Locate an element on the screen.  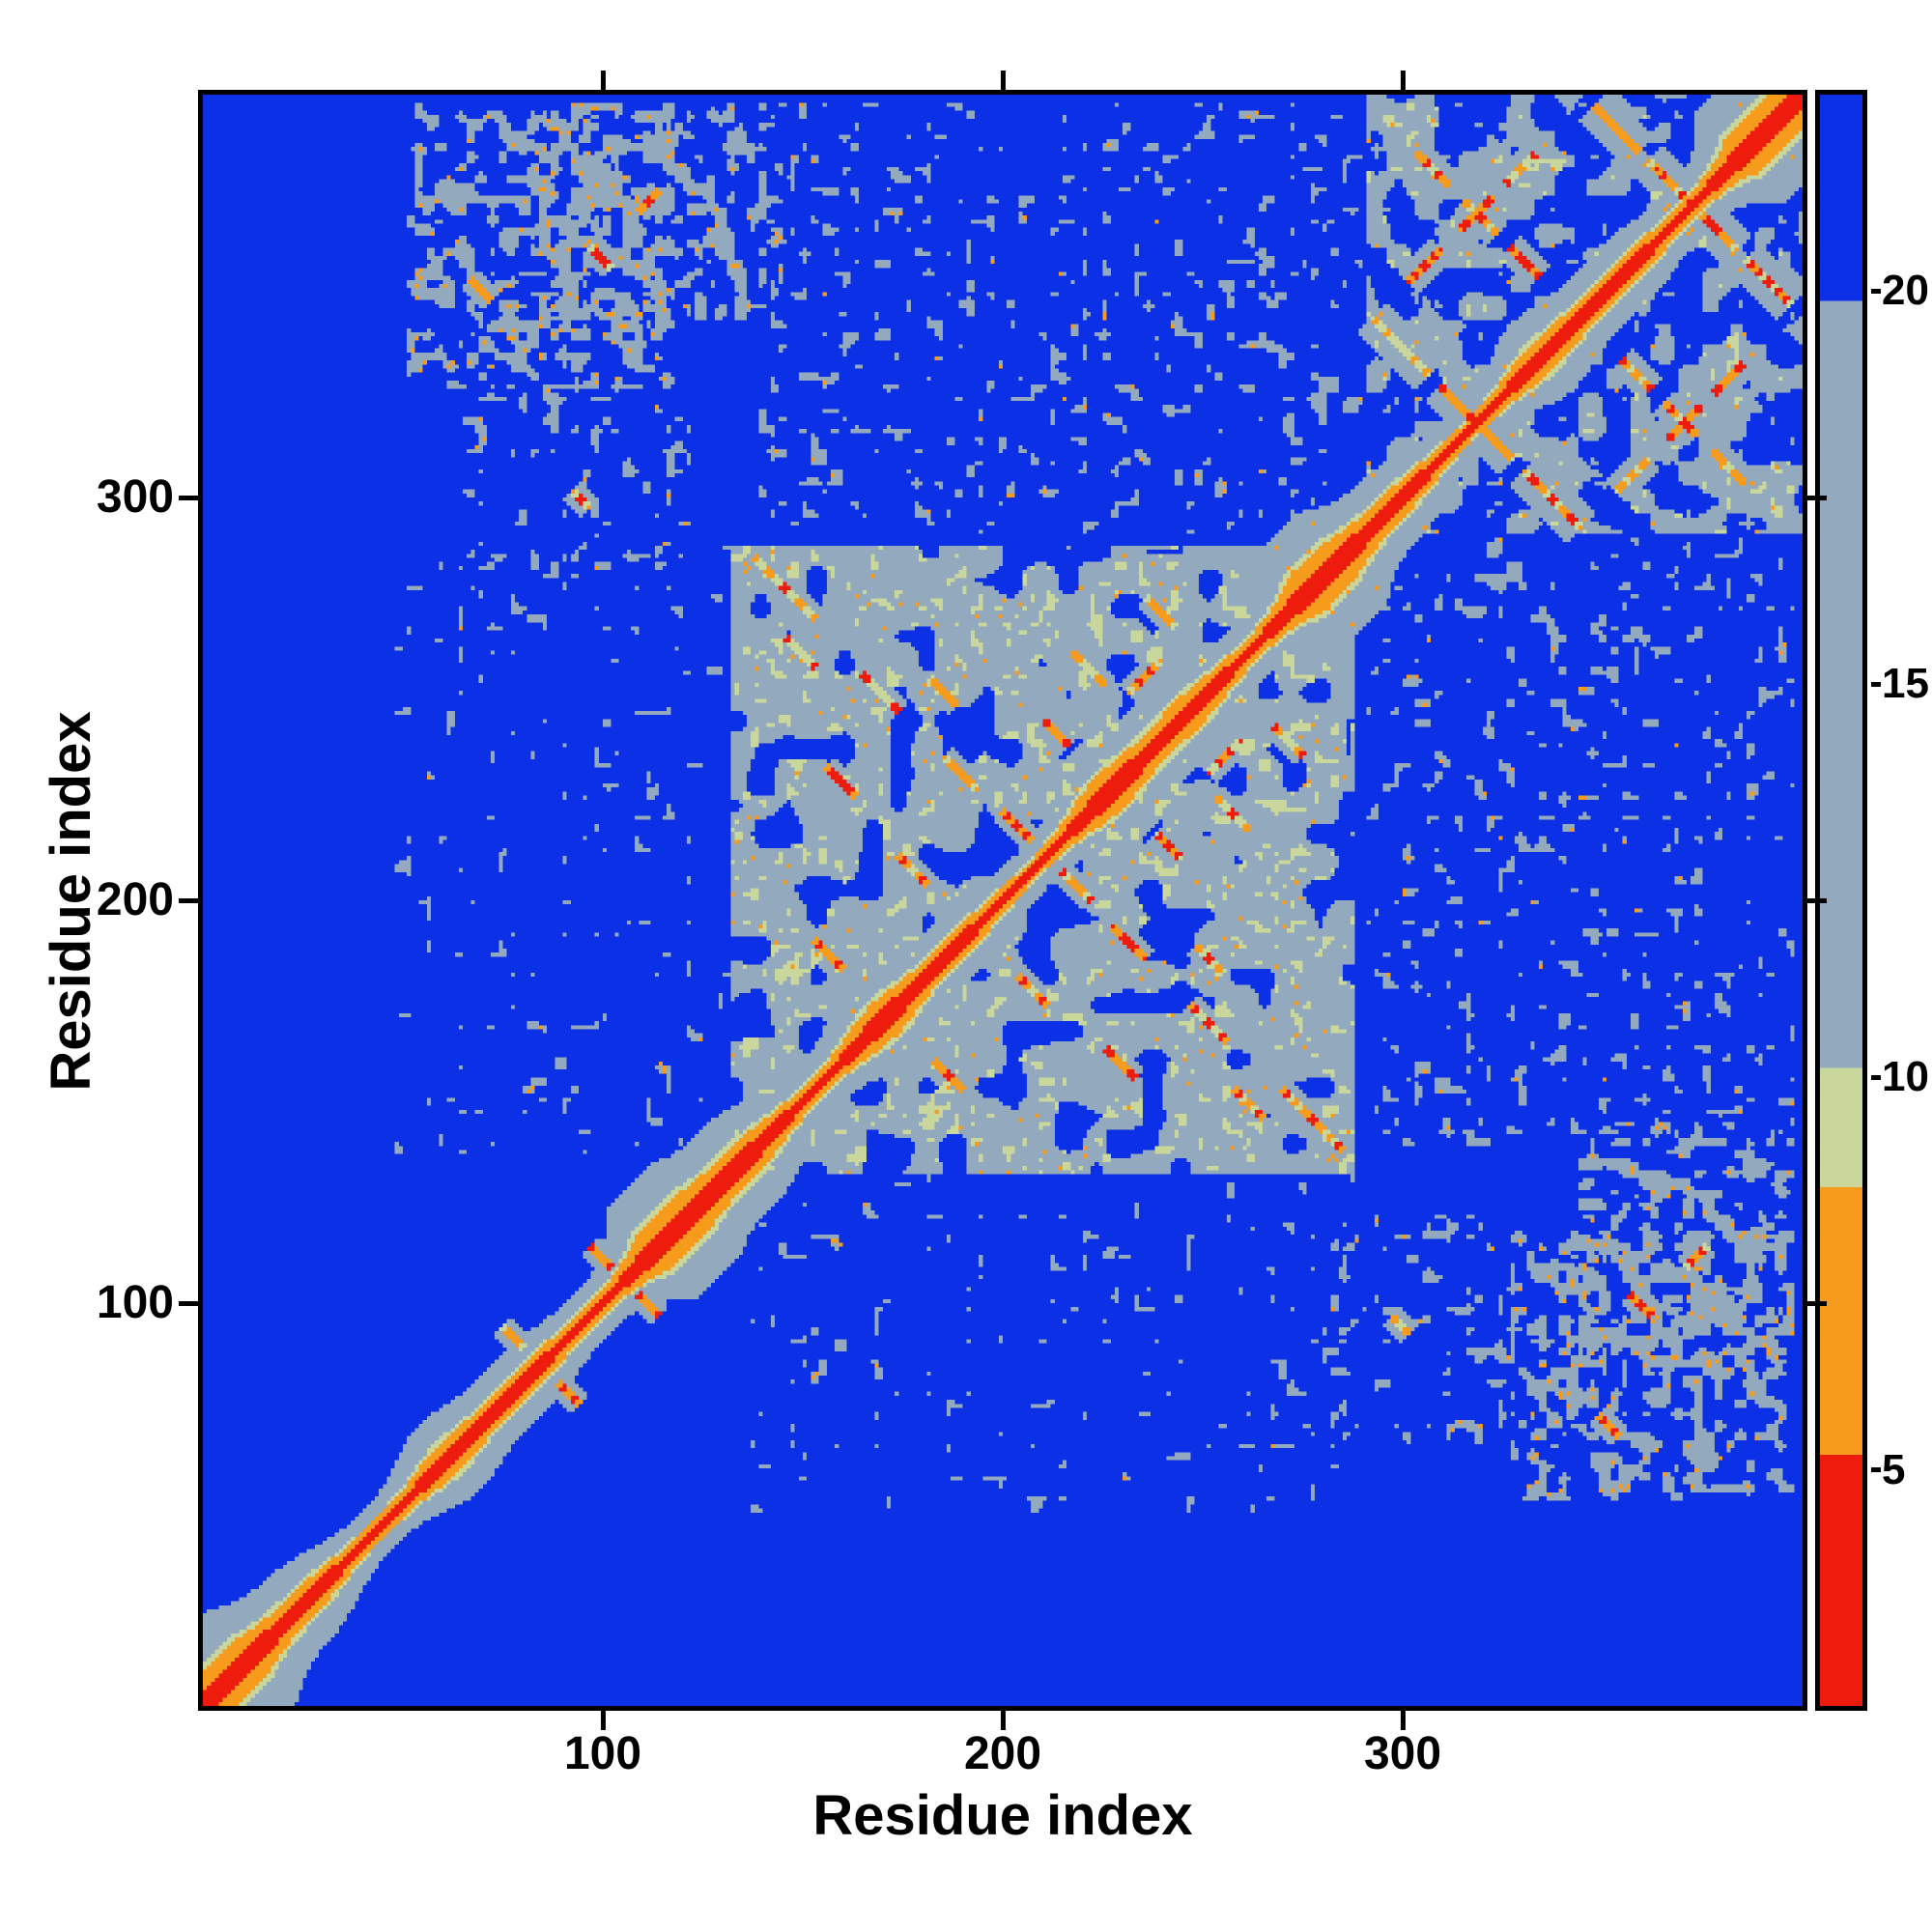
y-tick-label: 300 is located at coordinates (135, 497).